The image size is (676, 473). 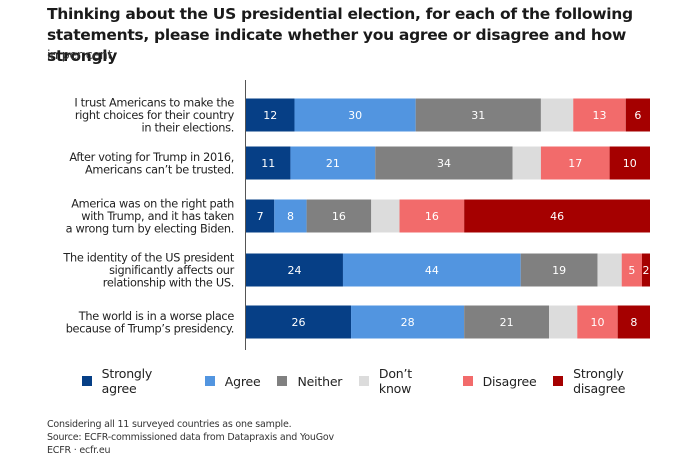 I want to click on data-label: 26, so click(x=299, y=322).